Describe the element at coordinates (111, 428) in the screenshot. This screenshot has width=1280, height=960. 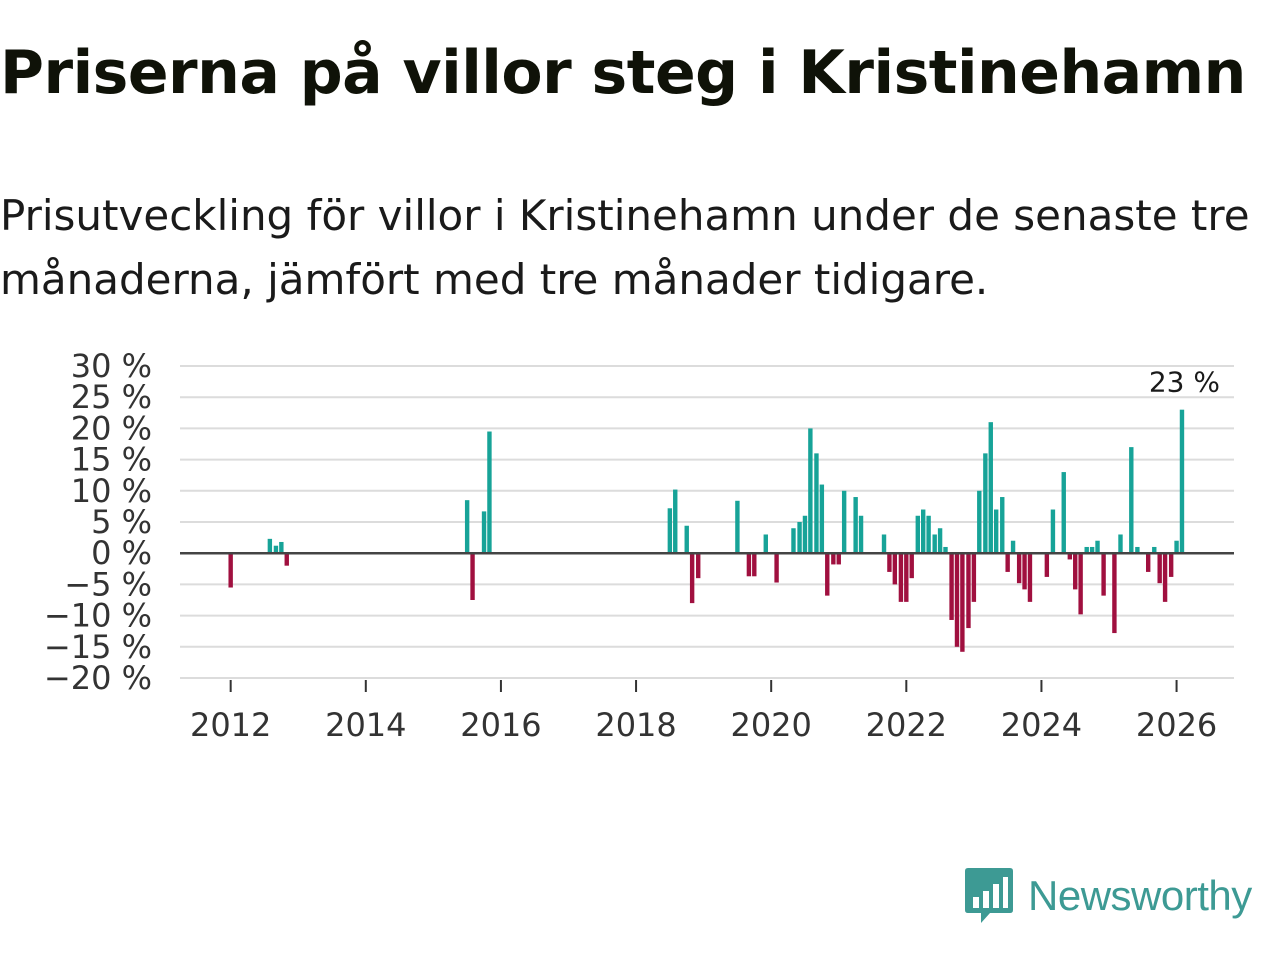
I see `y-tick-label: 20 %` at that location.